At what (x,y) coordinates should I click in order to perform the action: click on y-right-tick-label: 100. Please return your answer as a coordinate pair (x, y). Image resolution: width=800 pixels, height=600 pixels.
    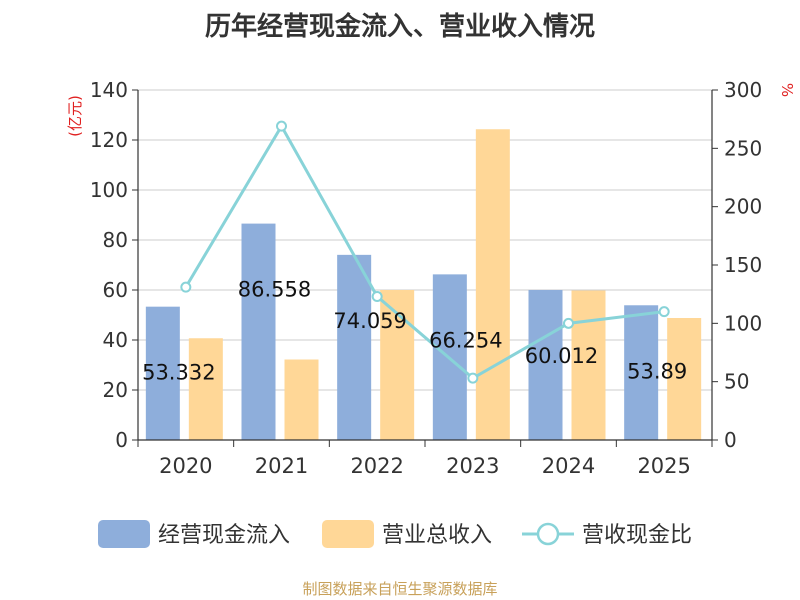
    Looking at the image, I should click on (743, 323).